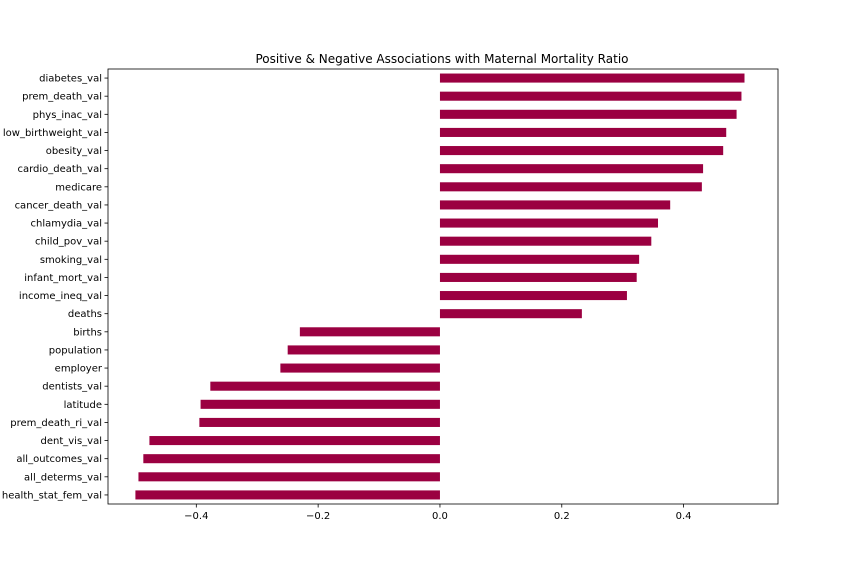 The height and width of the screenshot is (580, 864). I want to click on bar-prem-death-ri-val, so click(319, 422).